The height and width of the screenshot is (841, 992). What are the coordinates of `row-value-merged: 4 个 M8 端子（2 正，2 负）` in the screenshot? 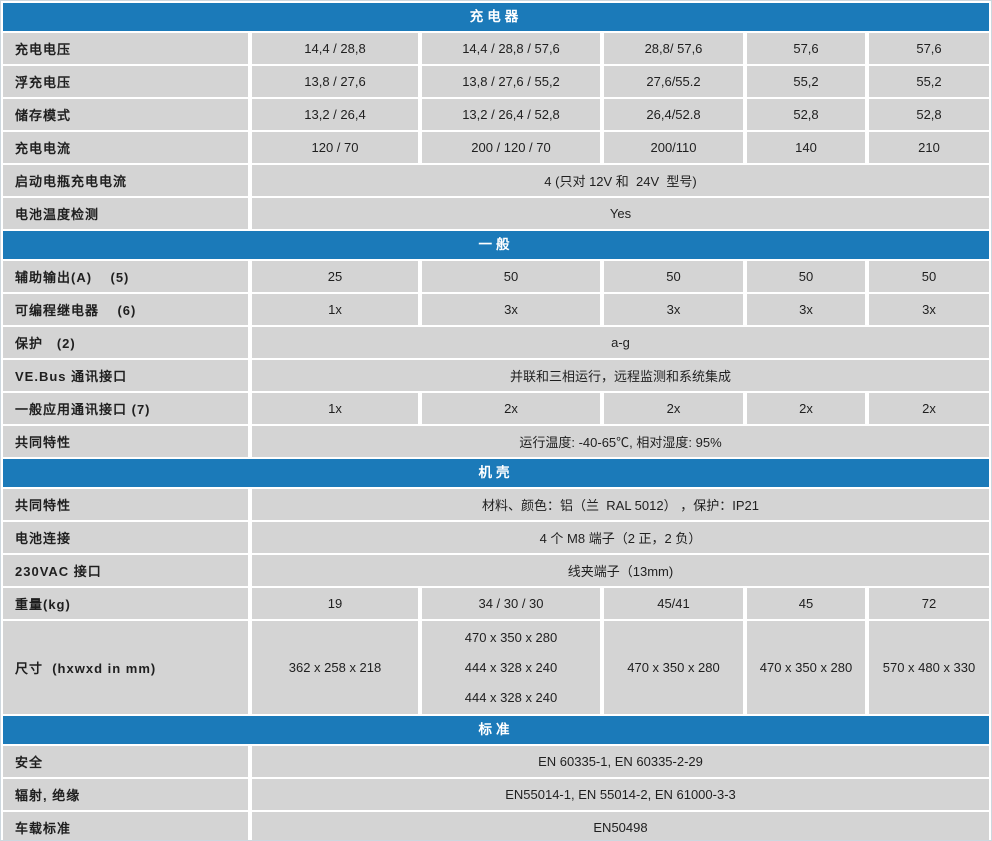 It's located at (620, 537).